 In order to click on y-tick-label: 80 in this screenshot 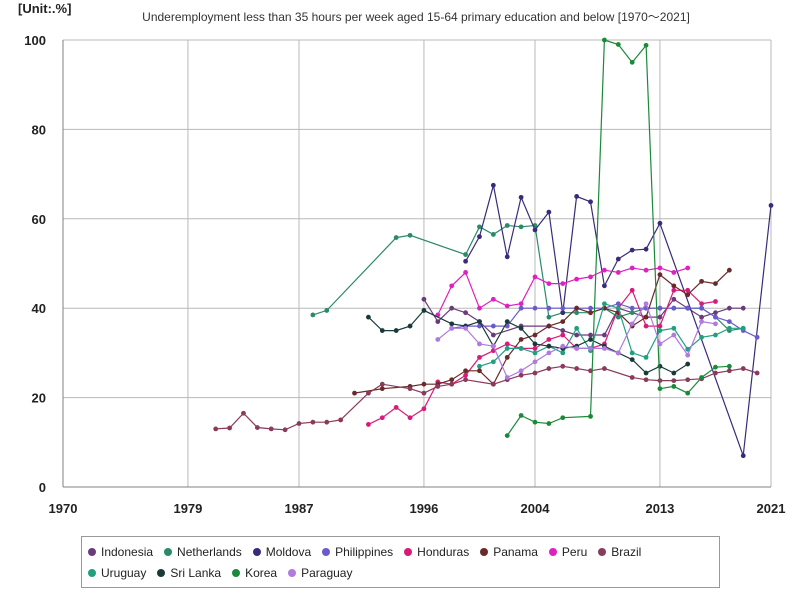, I will do `click(39, 129)`.